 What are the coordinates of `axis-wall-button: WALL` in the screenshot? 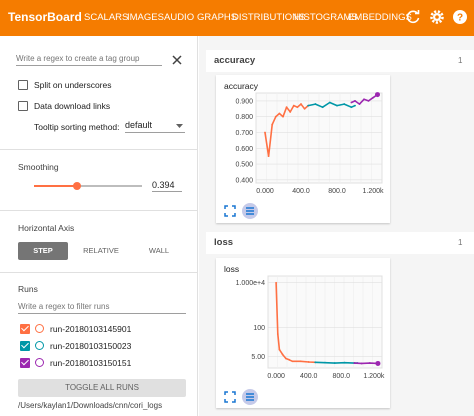 It's located at (159, 250).